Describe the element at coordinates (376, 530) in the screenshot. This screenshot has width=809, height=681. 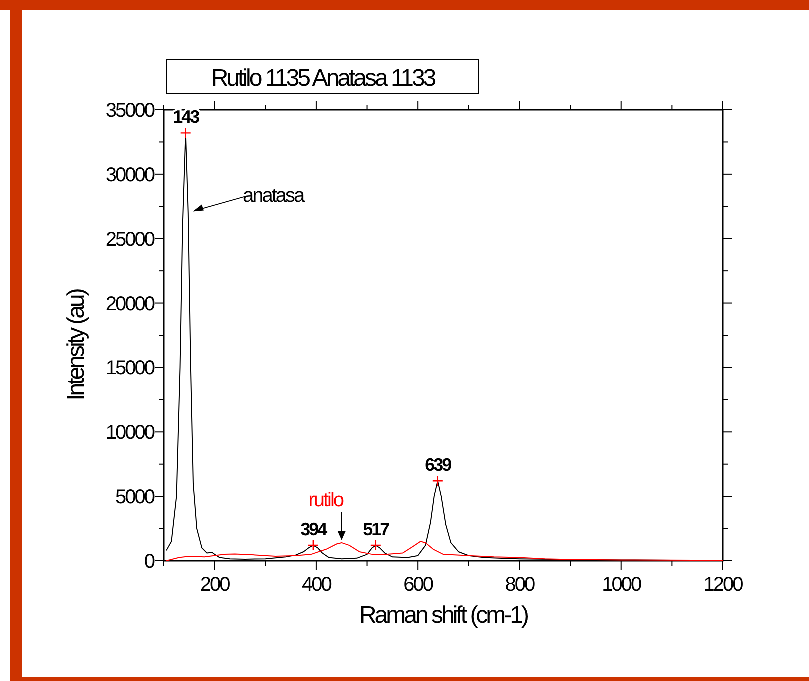
I see `annotation: 517` at that location.